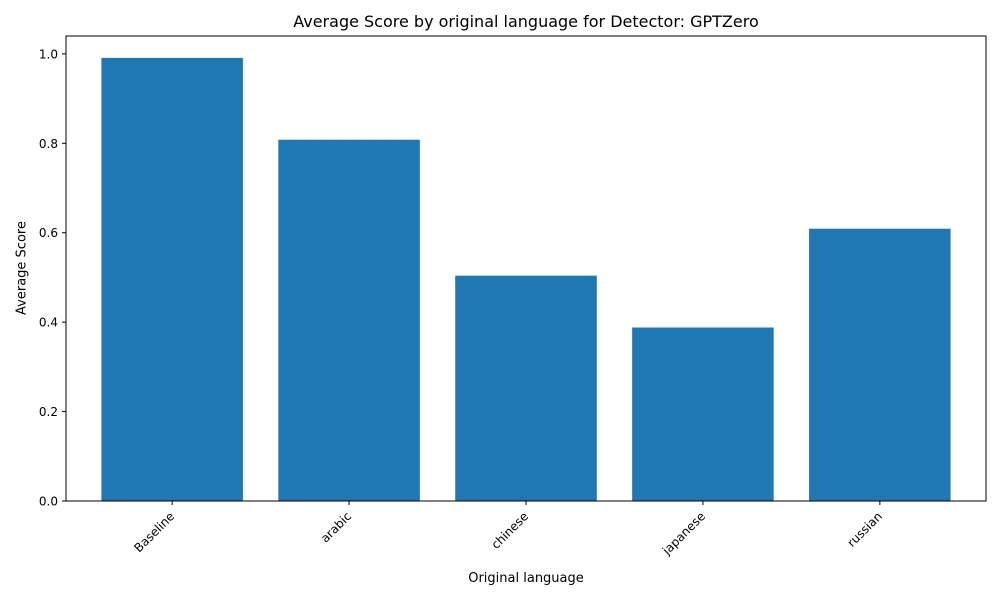  I want to click on x-tick-label: Baseline, so click(154, 532).